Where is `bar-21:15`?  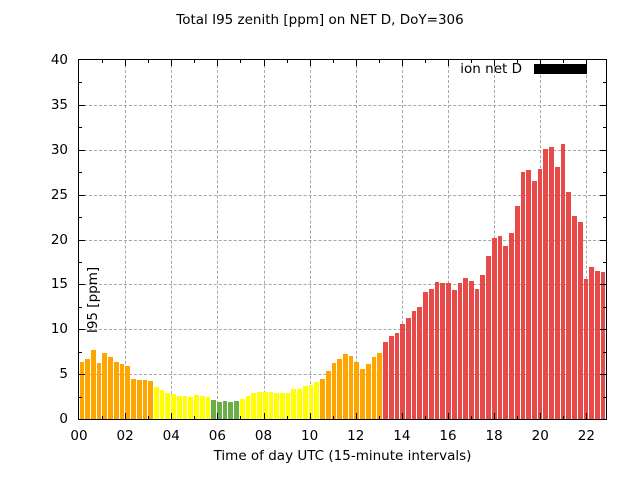
bar-21:15 is located at coordinates (569, 305).